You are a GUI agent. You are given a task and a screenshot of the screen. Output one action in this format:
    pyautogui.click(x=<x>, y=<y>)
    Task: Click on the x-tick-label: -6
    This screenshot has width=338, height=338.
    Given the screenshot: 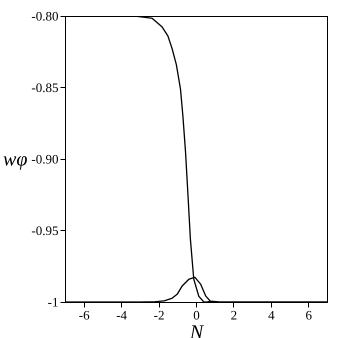 What is the action you would take?
    pyautogui.click(x=84, y=315)
    